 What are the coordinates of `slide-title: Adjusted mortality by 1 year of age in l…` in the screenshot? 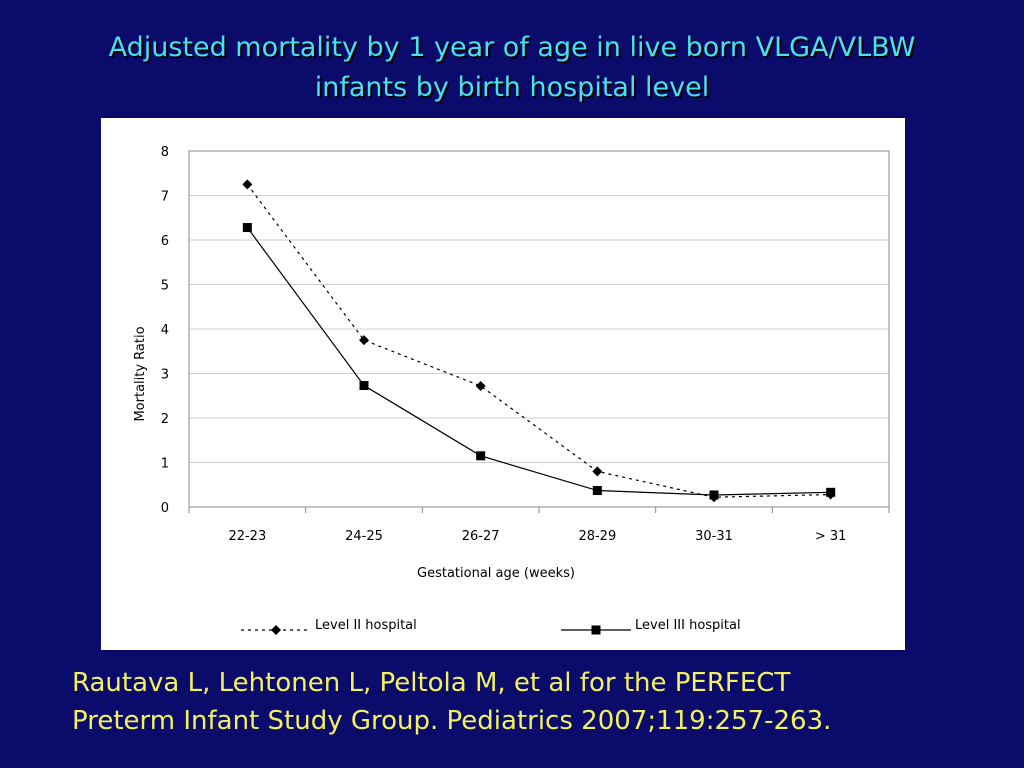 It's located at (512, 68).